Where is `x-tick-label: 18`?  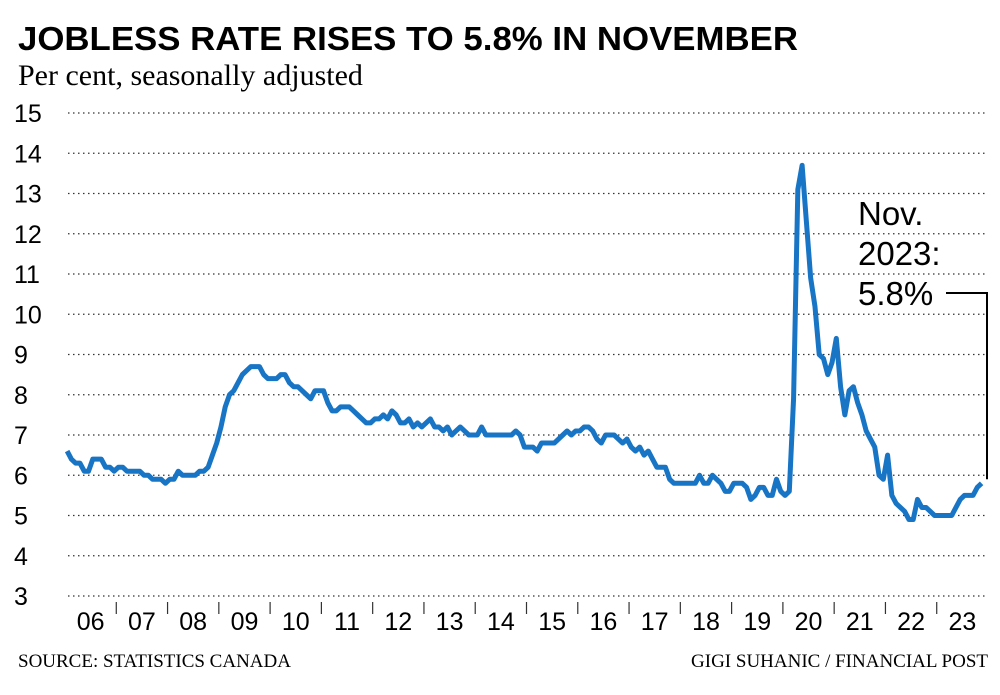
x-tick-label: 18 is located at coordinates (706, 622).